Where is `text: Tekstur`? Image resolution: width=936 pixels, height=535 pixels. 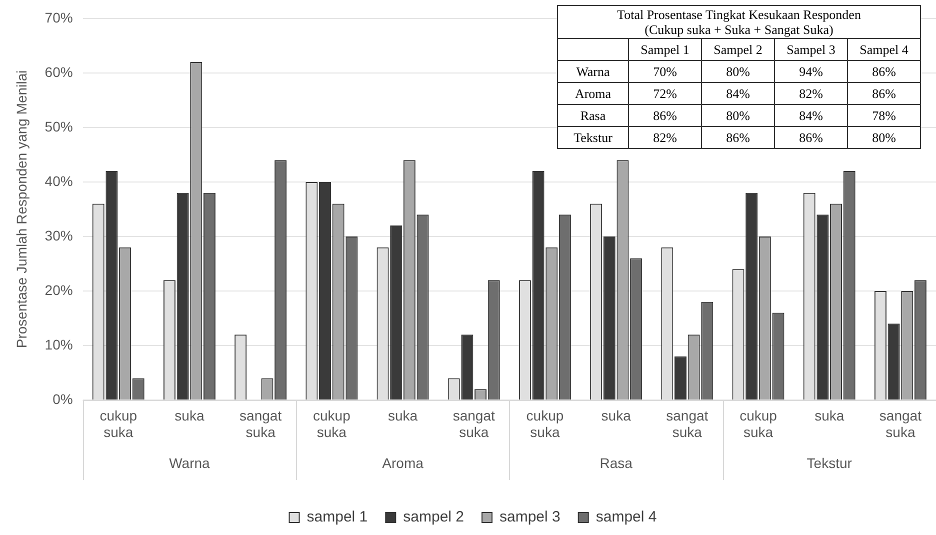
text: Tekstur is located at coordinates (829, 462).